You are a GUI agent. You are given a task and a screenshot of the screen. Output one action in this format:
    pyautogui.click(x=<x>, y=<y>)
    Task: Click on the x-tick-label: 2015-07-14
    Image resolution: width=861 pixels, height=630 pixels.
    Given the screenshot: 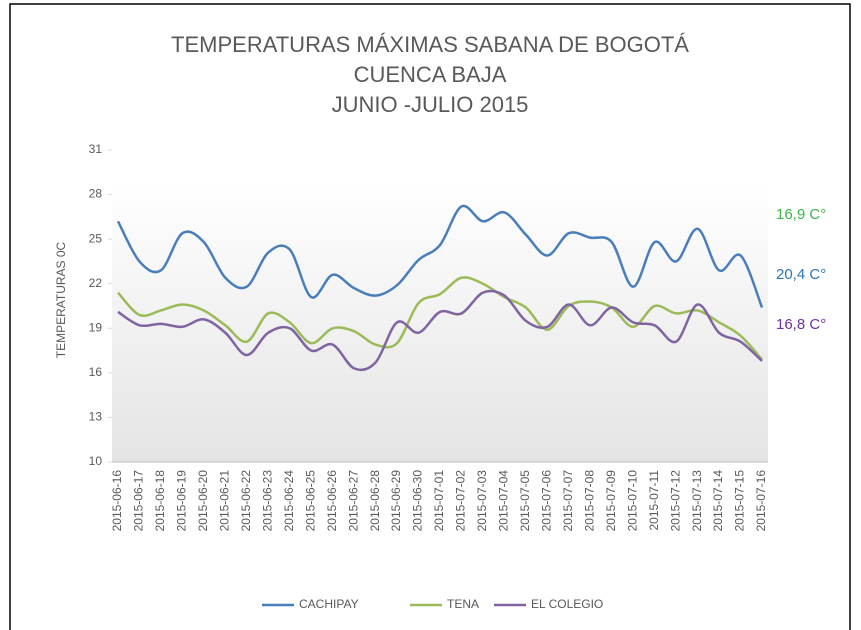 What is the action you would take?
    pyautogui.click(x=718, y=501)
    